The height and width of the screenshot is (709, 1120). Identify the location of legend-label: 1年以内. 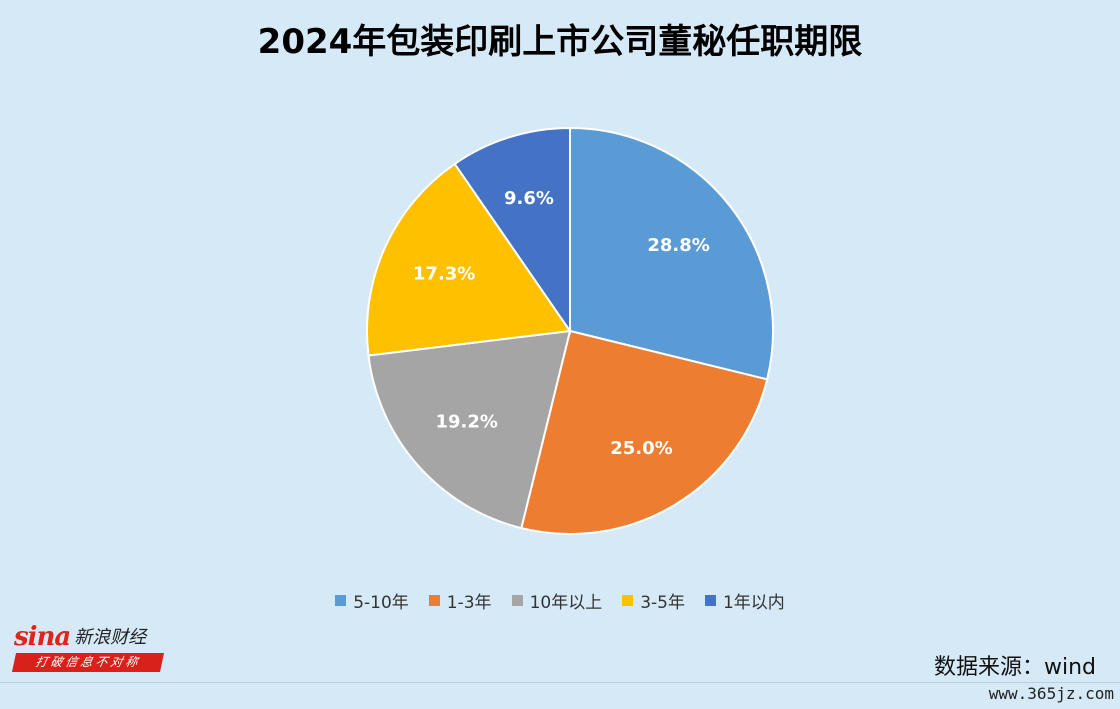
(753, 603).